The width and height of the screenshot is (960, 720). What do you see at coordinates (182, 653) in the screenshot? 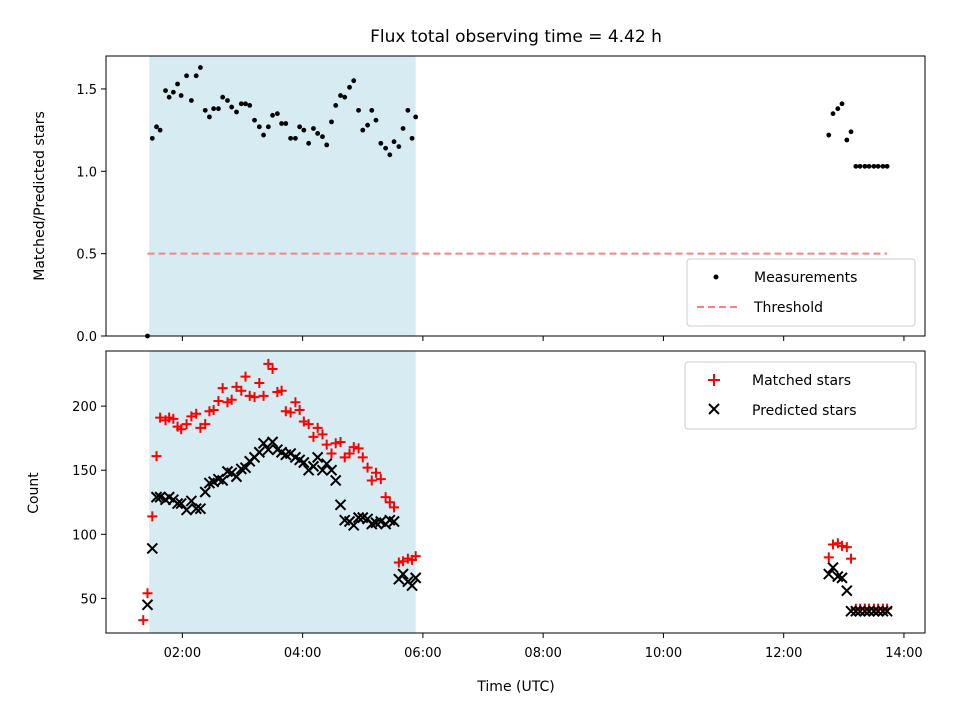
I see `x-tick-label: 02:00` at bounding box center [182, 653].